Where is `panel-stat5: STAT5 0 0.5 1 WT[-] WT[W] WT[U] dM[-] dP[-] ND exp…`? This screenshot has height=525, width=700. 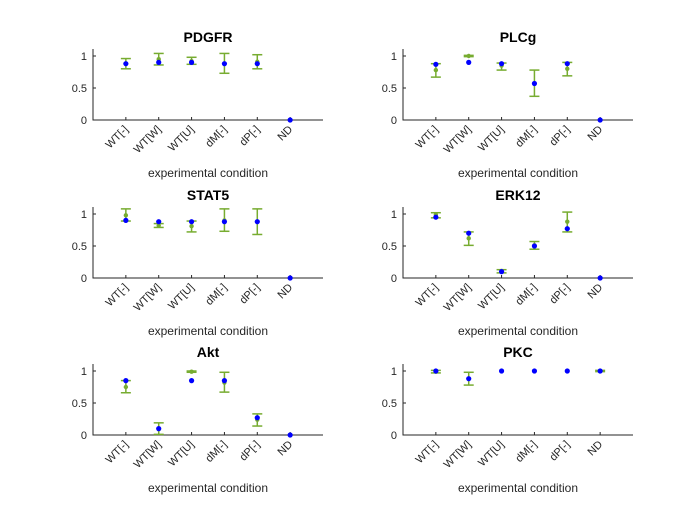 panel-stat5: STAT5 0 0.5 1 WT[-] WT[W] WT[U] dM[-] dP[-] ND exp… is located at coordinates (197, 262).